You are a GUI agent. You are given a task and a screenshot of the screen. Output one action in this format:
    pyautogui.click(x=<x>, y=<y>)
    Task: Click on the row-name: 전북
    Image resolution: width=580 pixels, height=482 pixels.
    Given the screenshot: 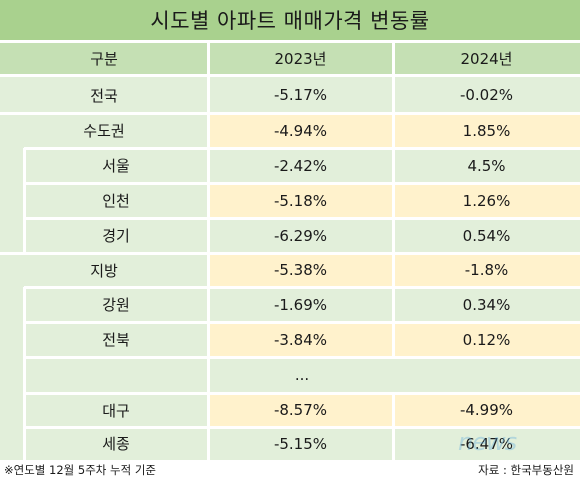 What is the action you would take?
    pyautogui.click(x=116, y=339)
    